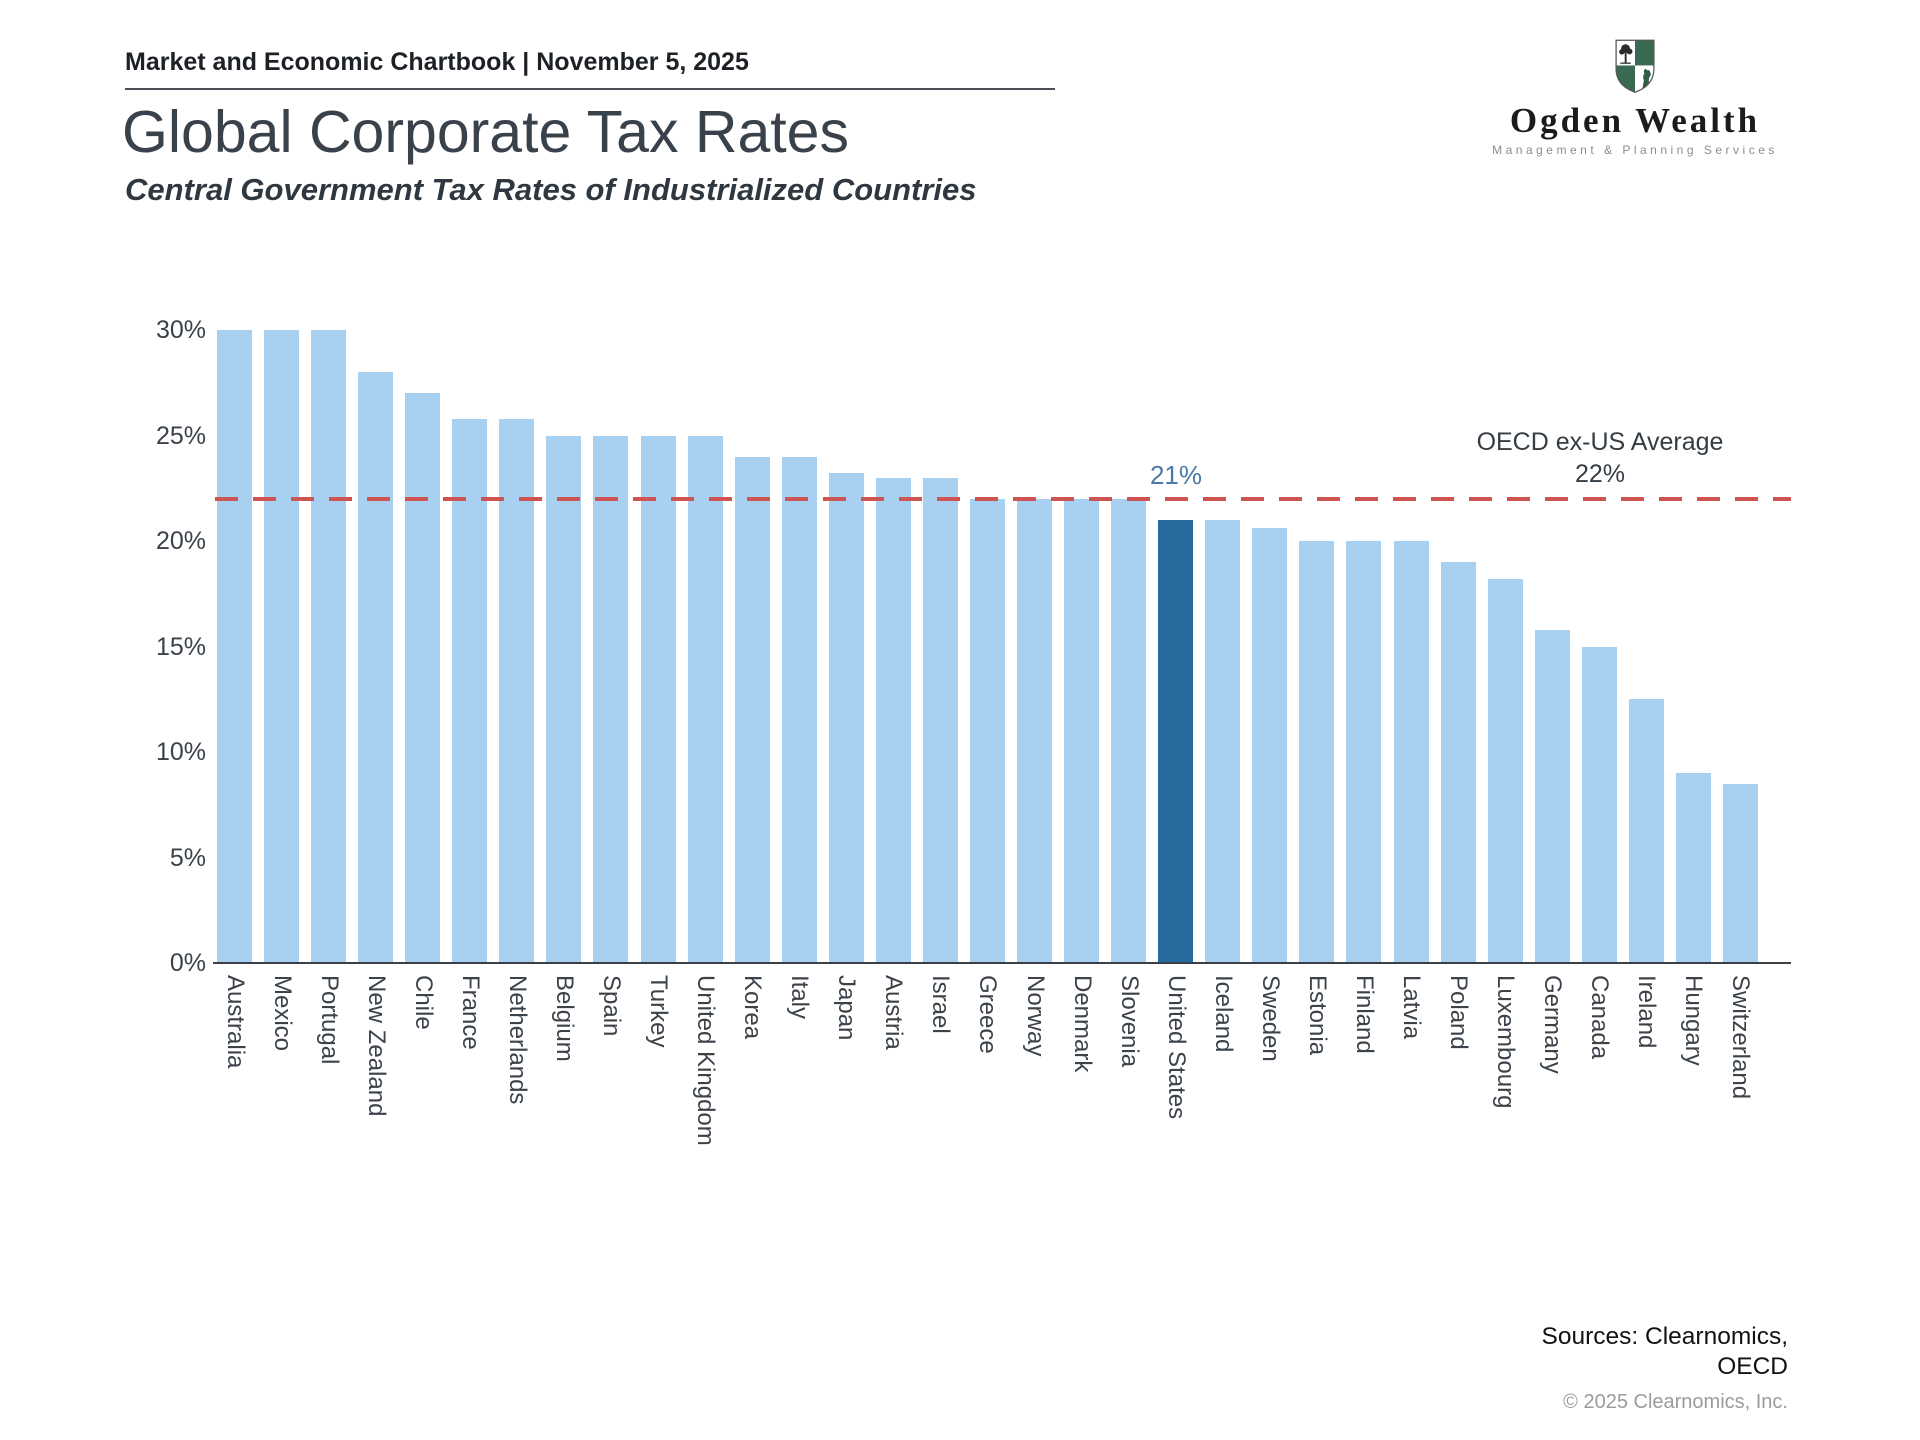 The image size is (1920, 1440). Describe the element at coordinates (1600, 442) in the screenshot. I see `oecd-average-label-text: OECD ex-US Average` at that location.